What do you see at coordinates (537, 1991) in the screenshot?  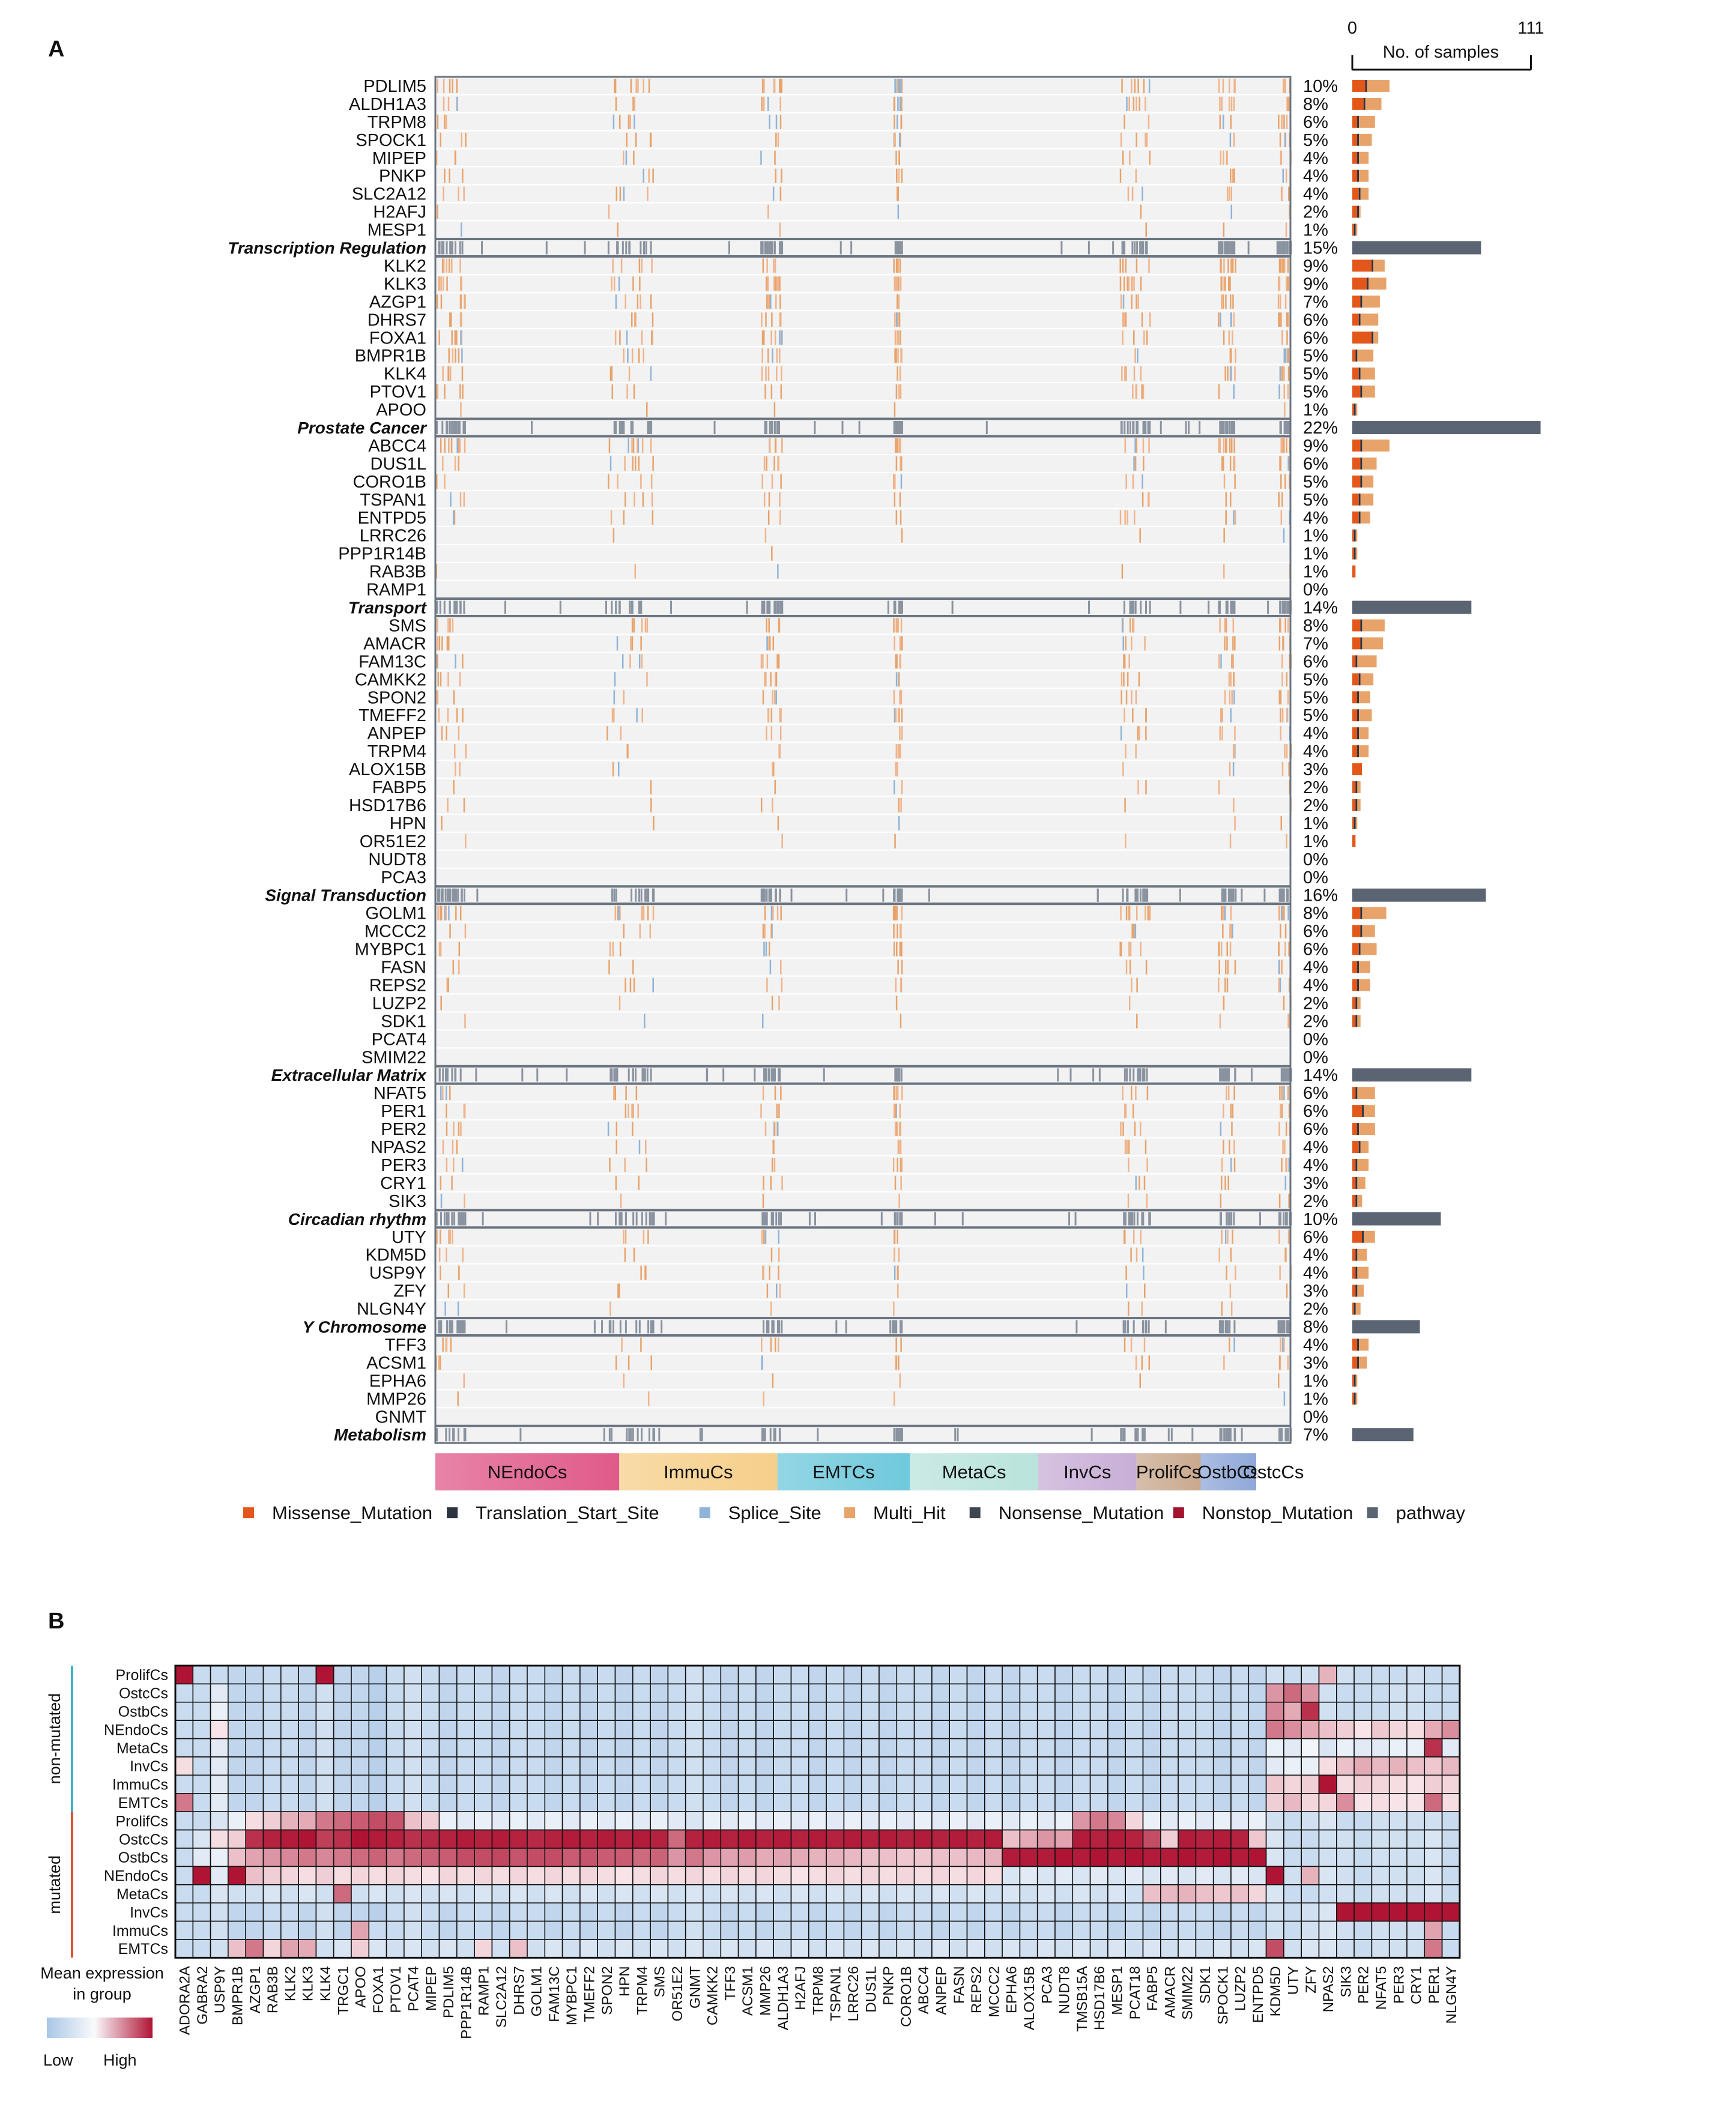 I see `heatmap-col-label: GOLM1` at bounding box center [537, 1991].